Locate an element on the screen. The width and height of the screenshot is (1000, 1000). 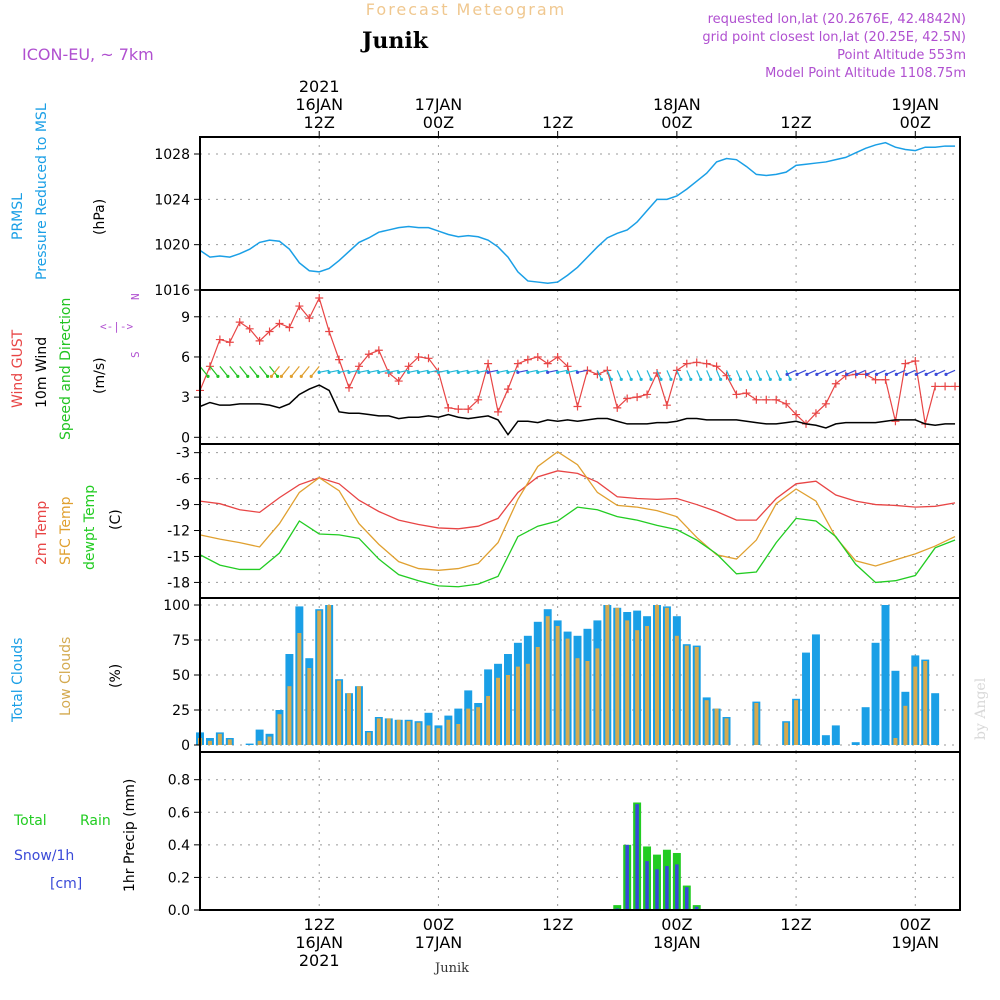
clouds-ytick-label: 25 is located at coordinates (181, 711).